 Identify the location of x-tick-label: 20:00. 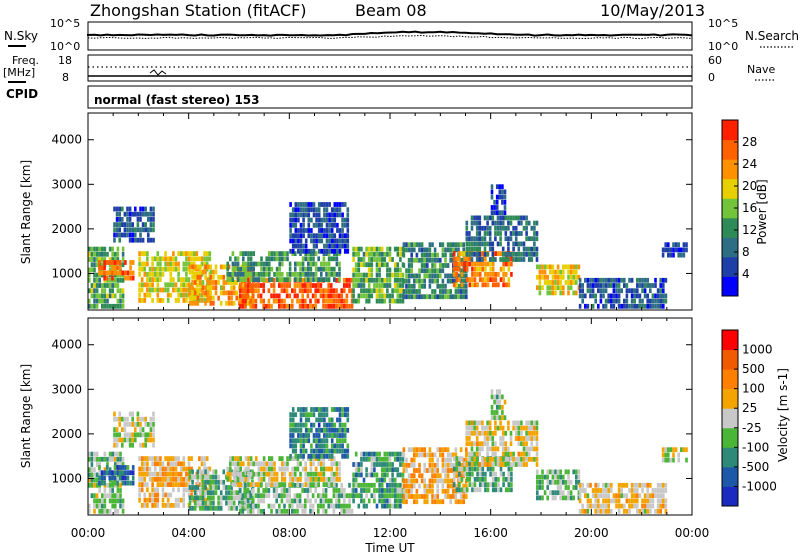
(591, 533).